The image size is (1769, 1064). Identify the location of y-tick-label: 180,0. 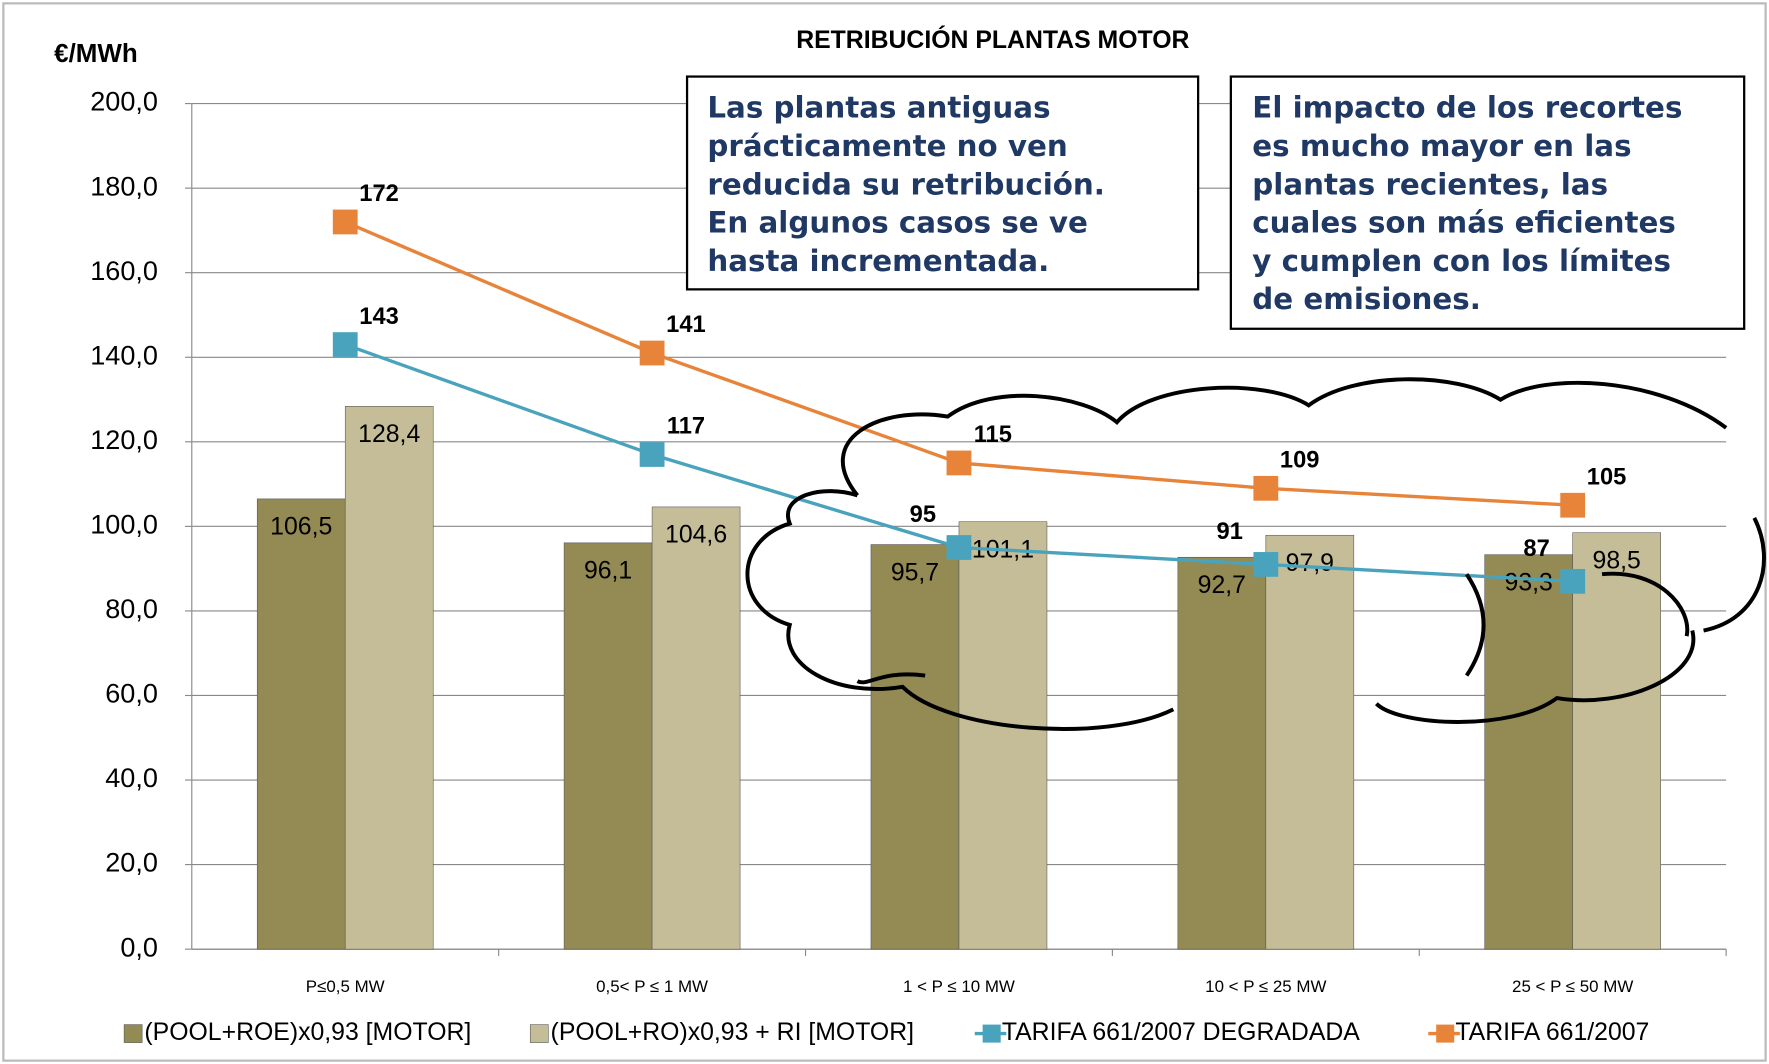
(124, 186).